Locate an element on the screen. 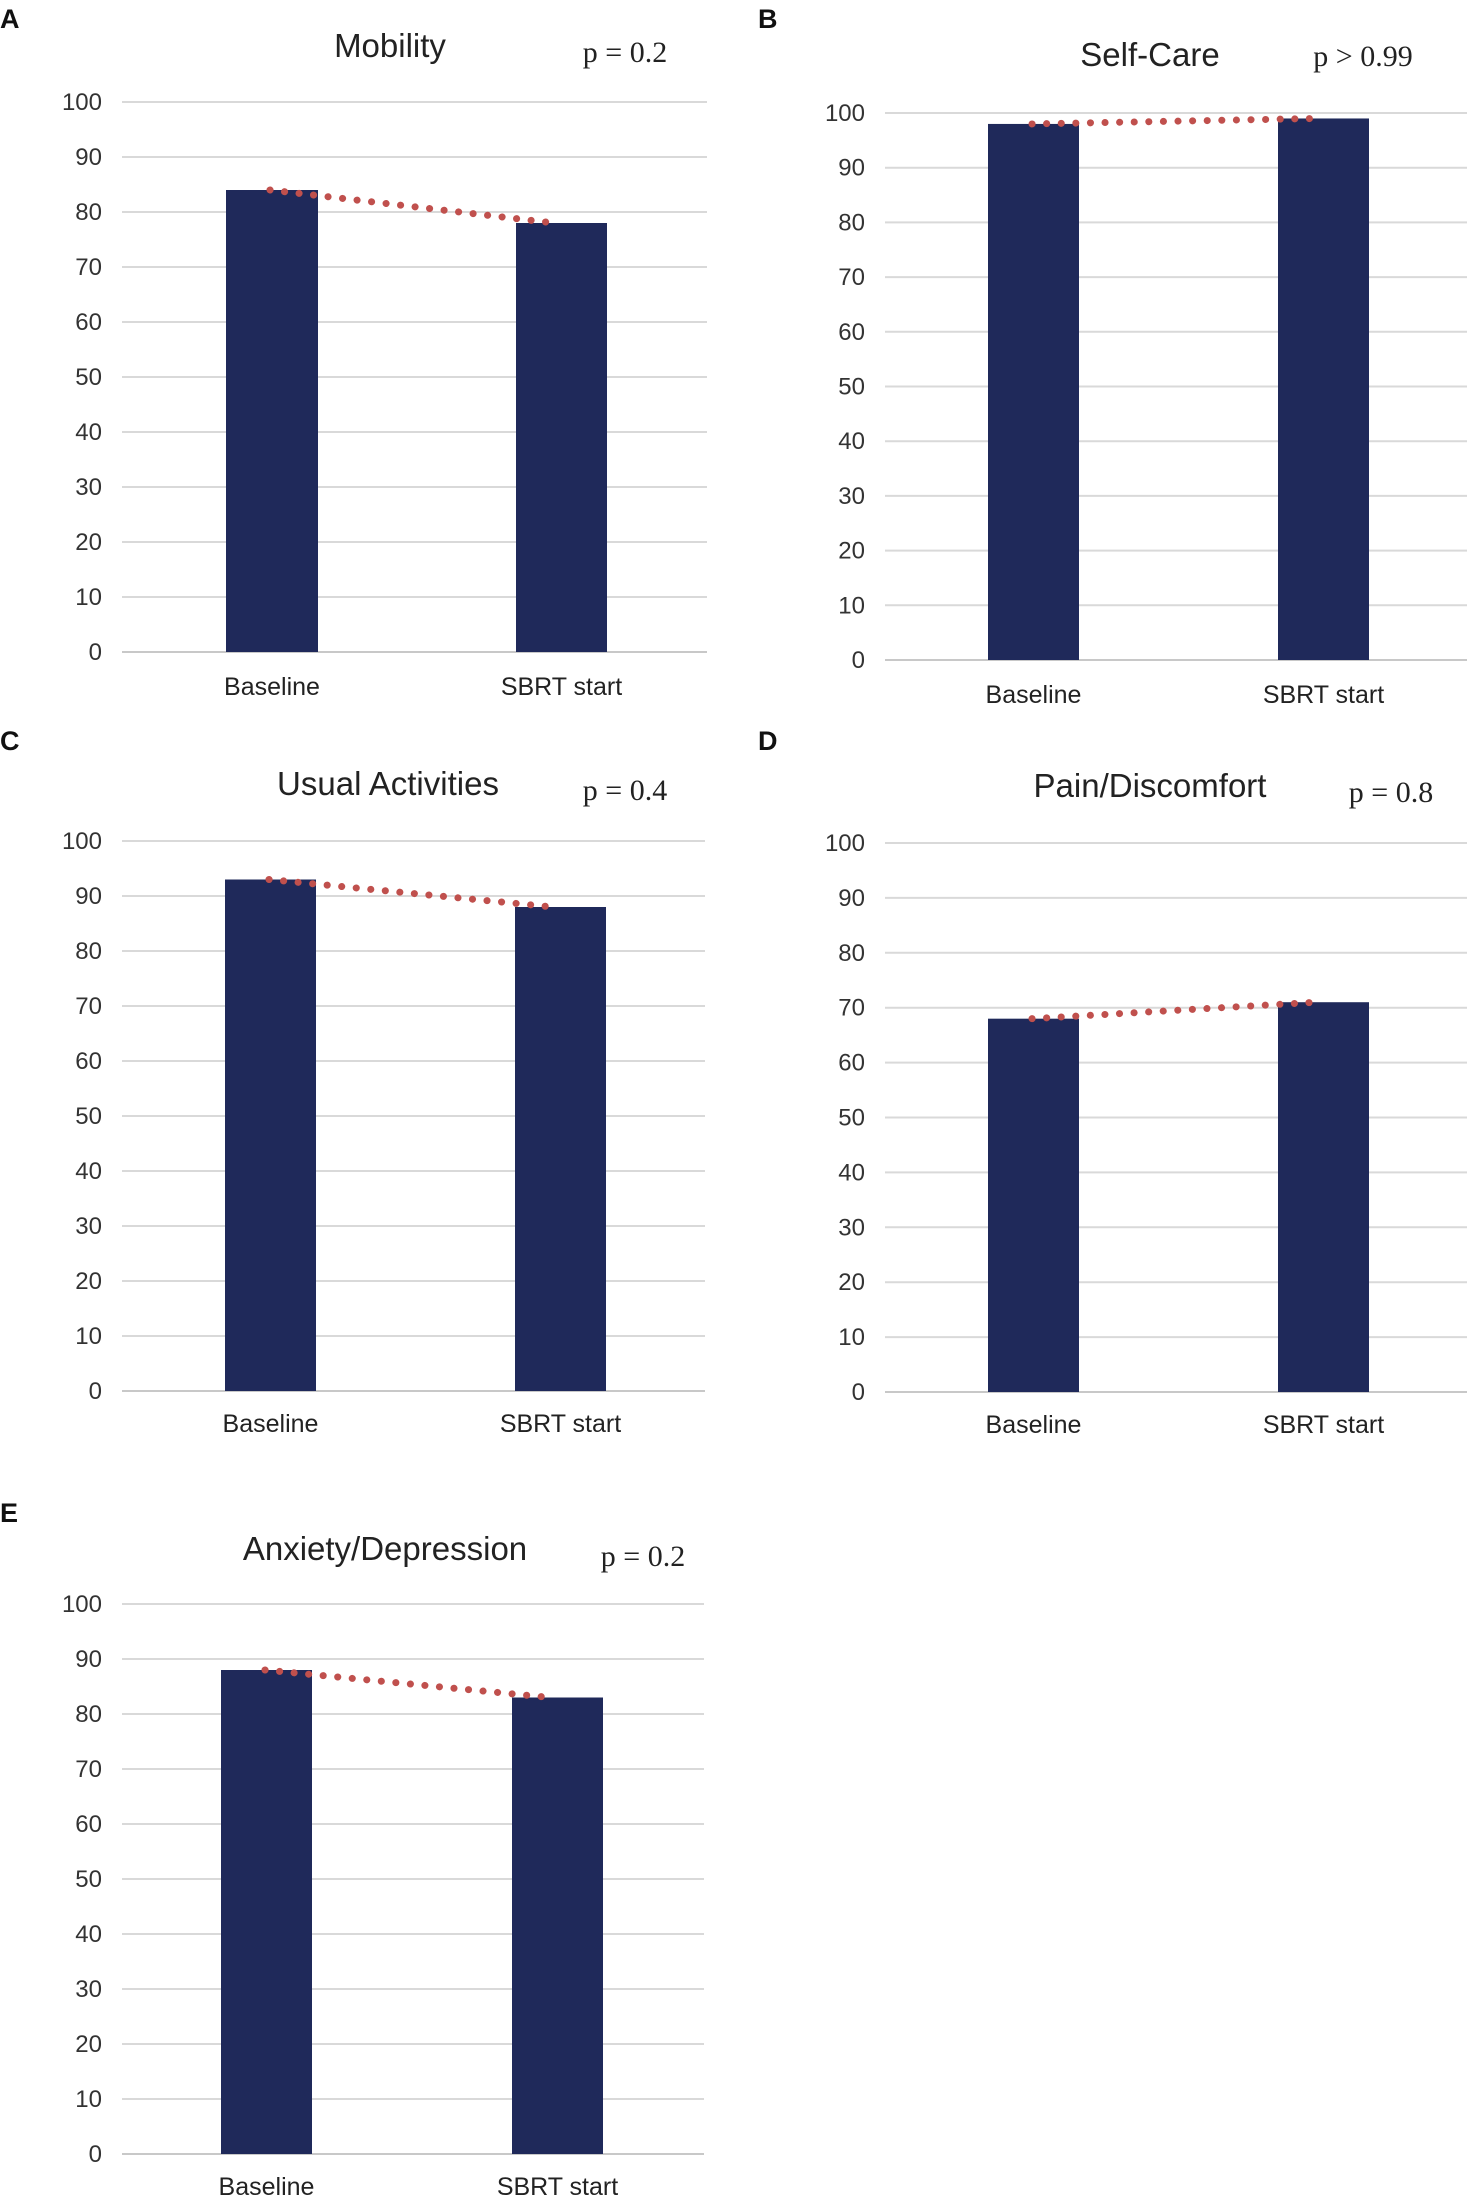 The height and width of the screenshot is (2204, 1469). panel-letter: A is located at coordinates (10, 19).